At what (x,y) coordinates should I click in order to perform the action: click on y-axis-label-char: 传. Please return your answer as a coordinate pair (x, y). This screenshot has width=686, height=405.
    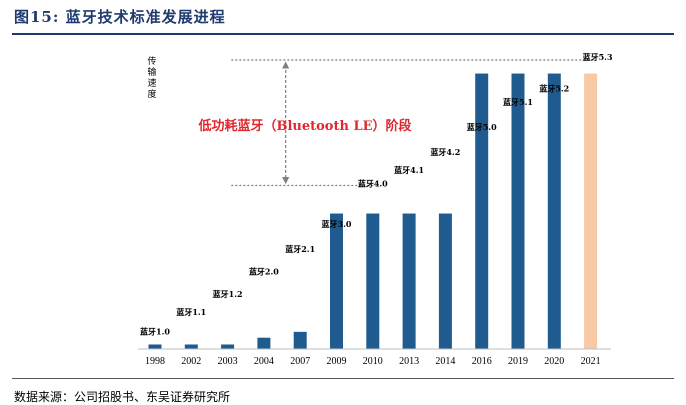
    Looking at the image, I should click on (151, 61).